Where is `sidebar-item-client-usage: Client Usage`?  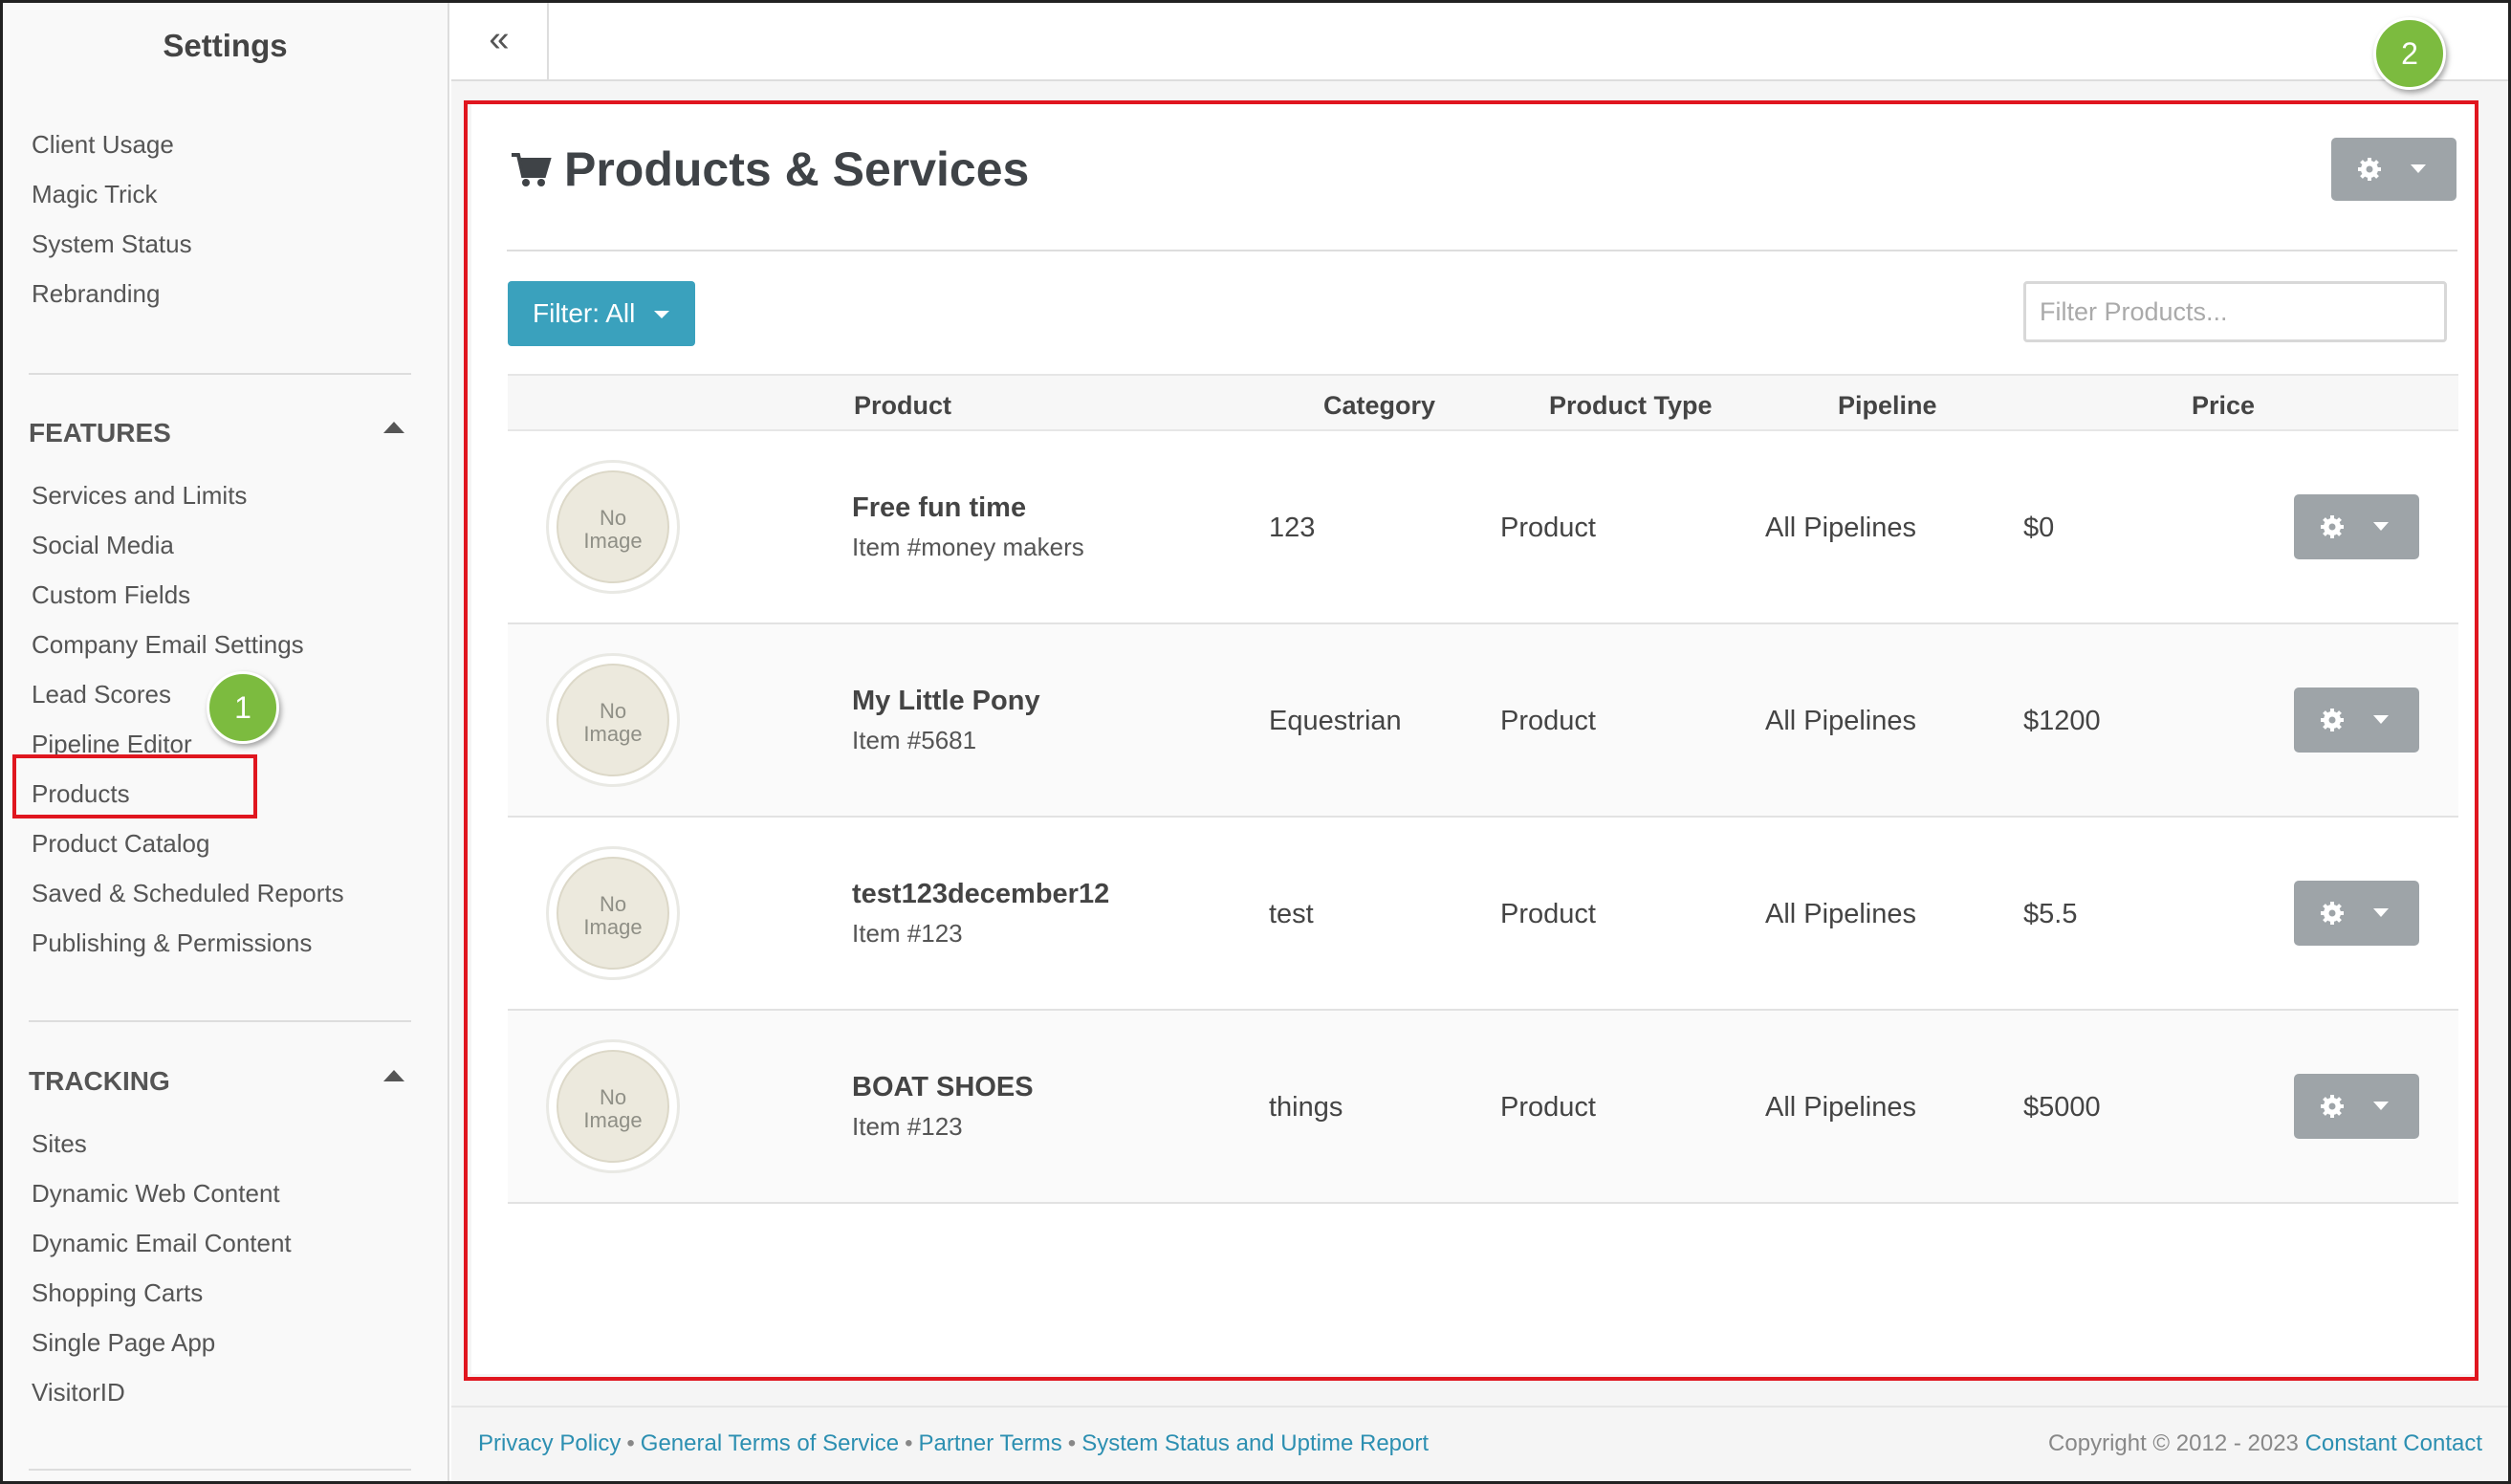 sidebar-item-client-usage: Client Usage is located at coordinates (103, 145).